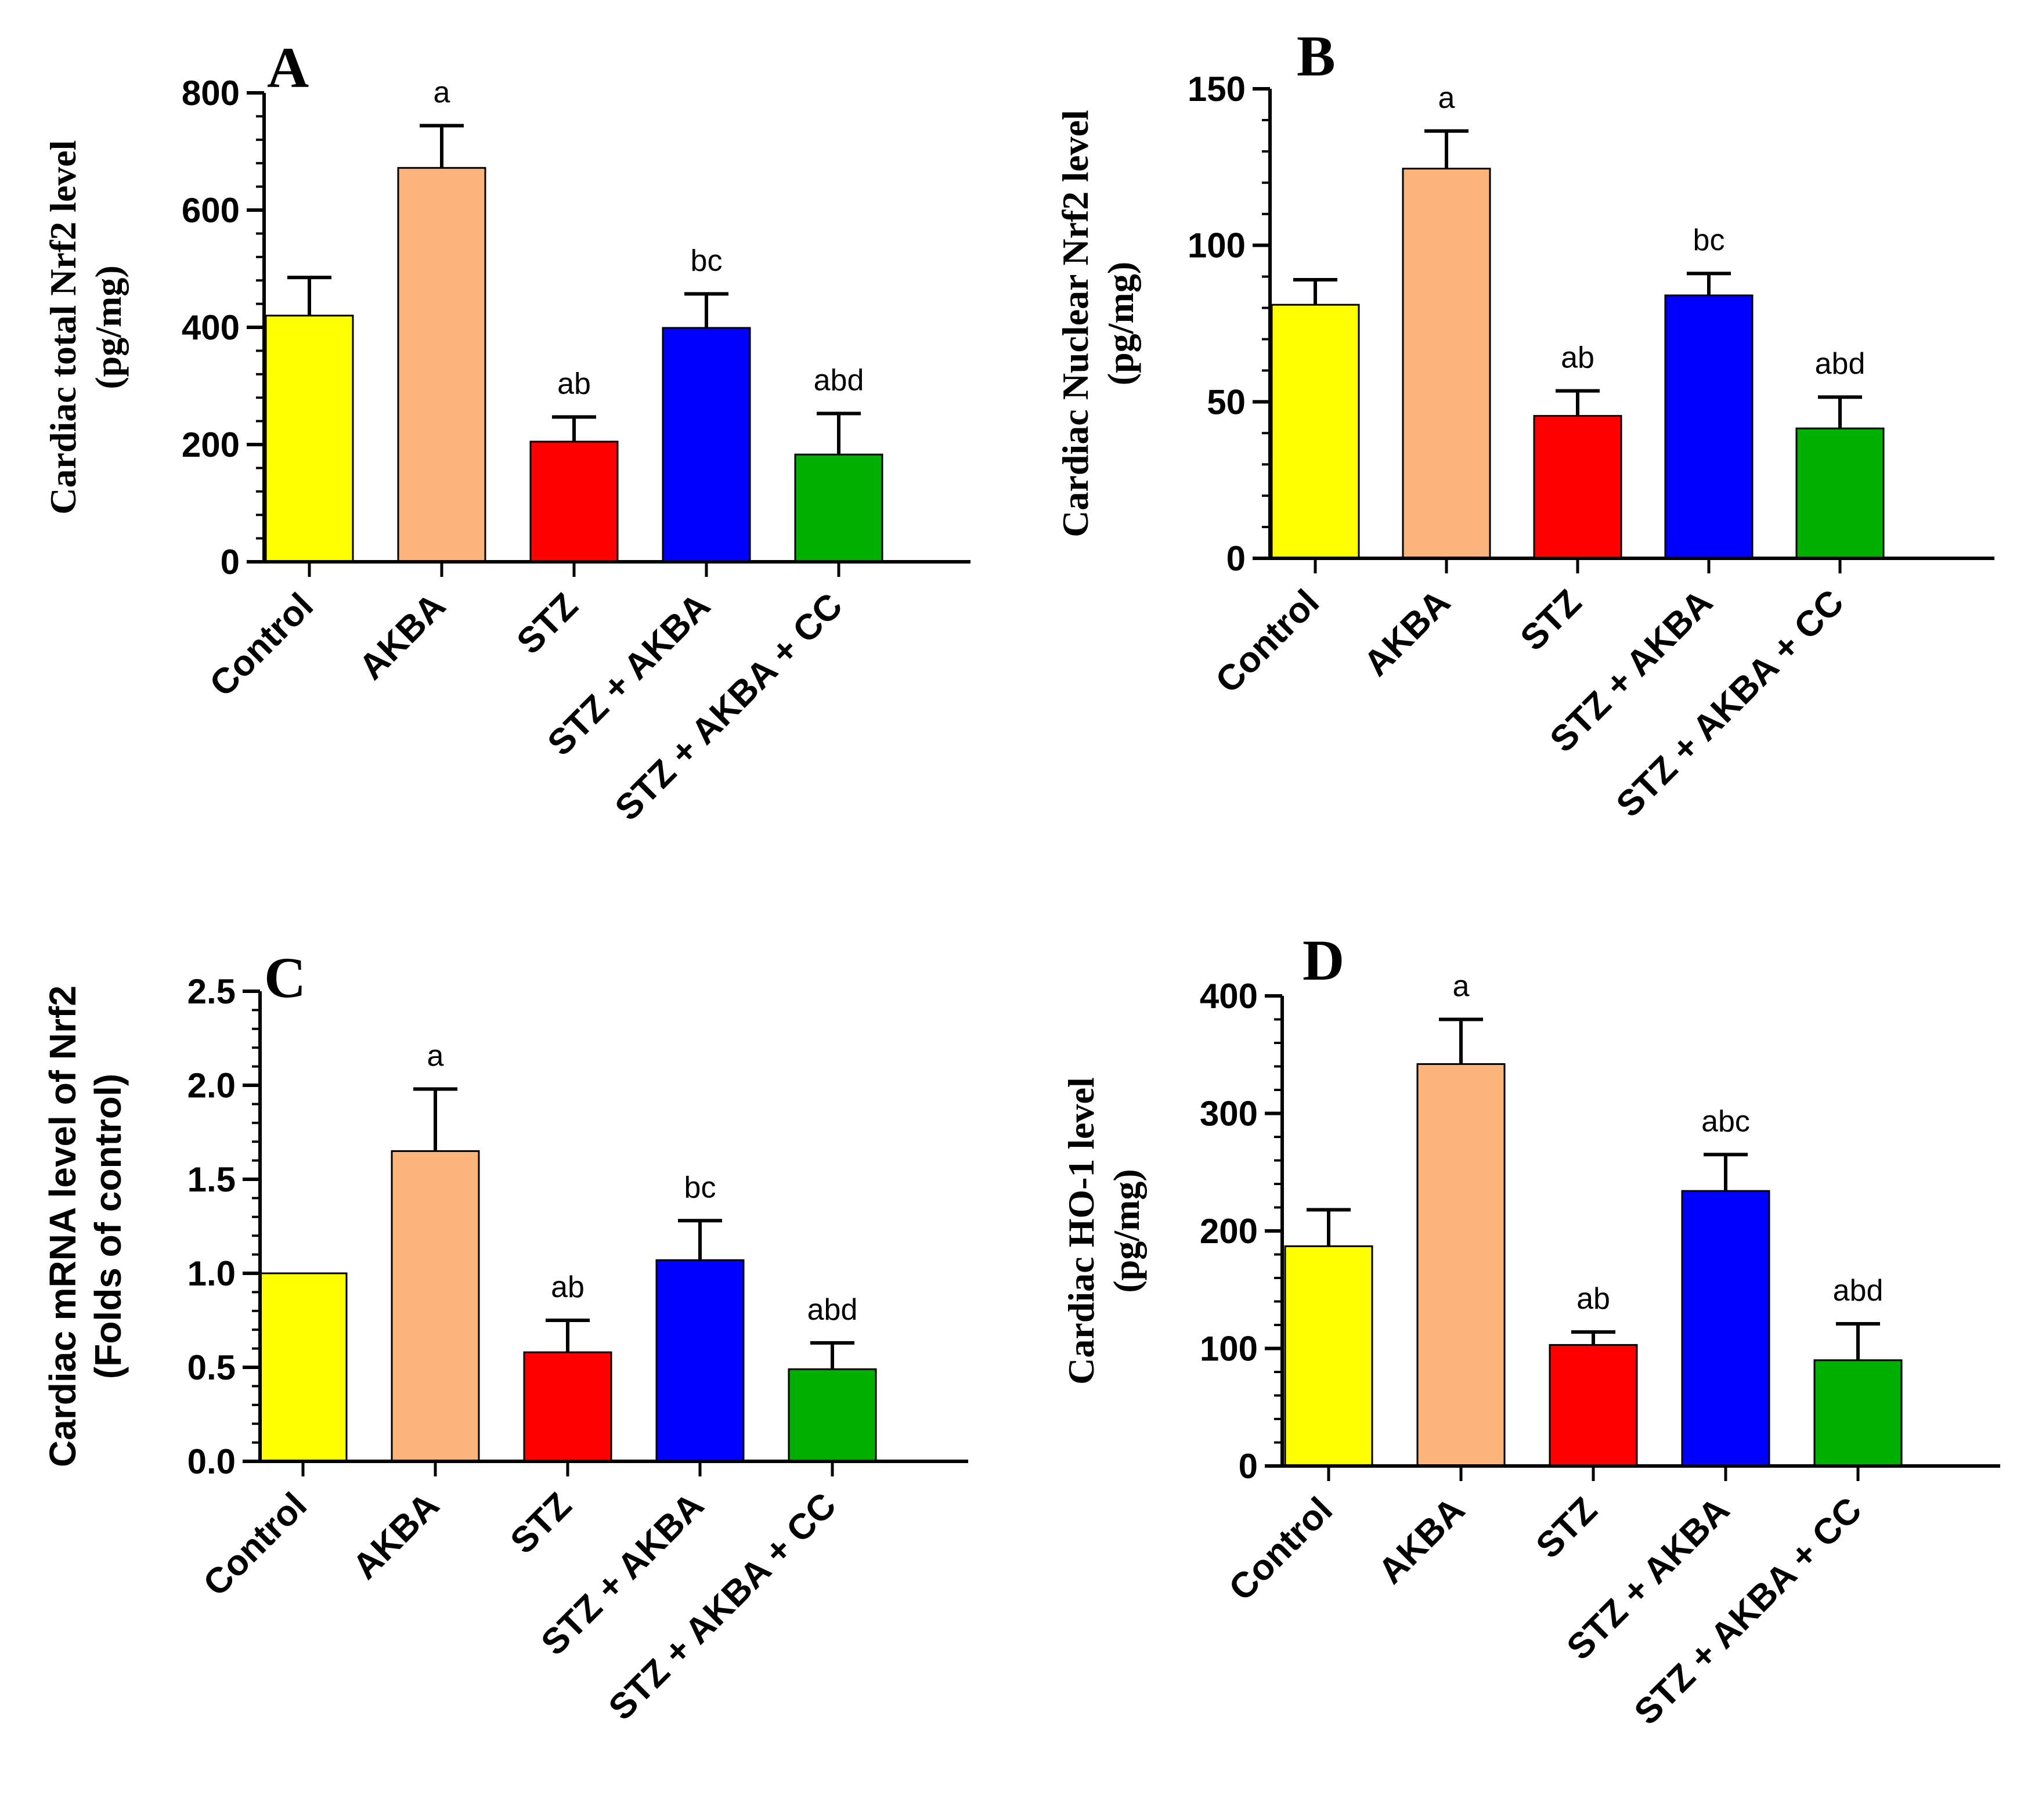 The height and width of the screenshot is (1820, 2024). What do you see at coordinates (212, 1274) in the screenshot?
I see `y-tick-label: 1.0` at bounding box center [212, 1274].